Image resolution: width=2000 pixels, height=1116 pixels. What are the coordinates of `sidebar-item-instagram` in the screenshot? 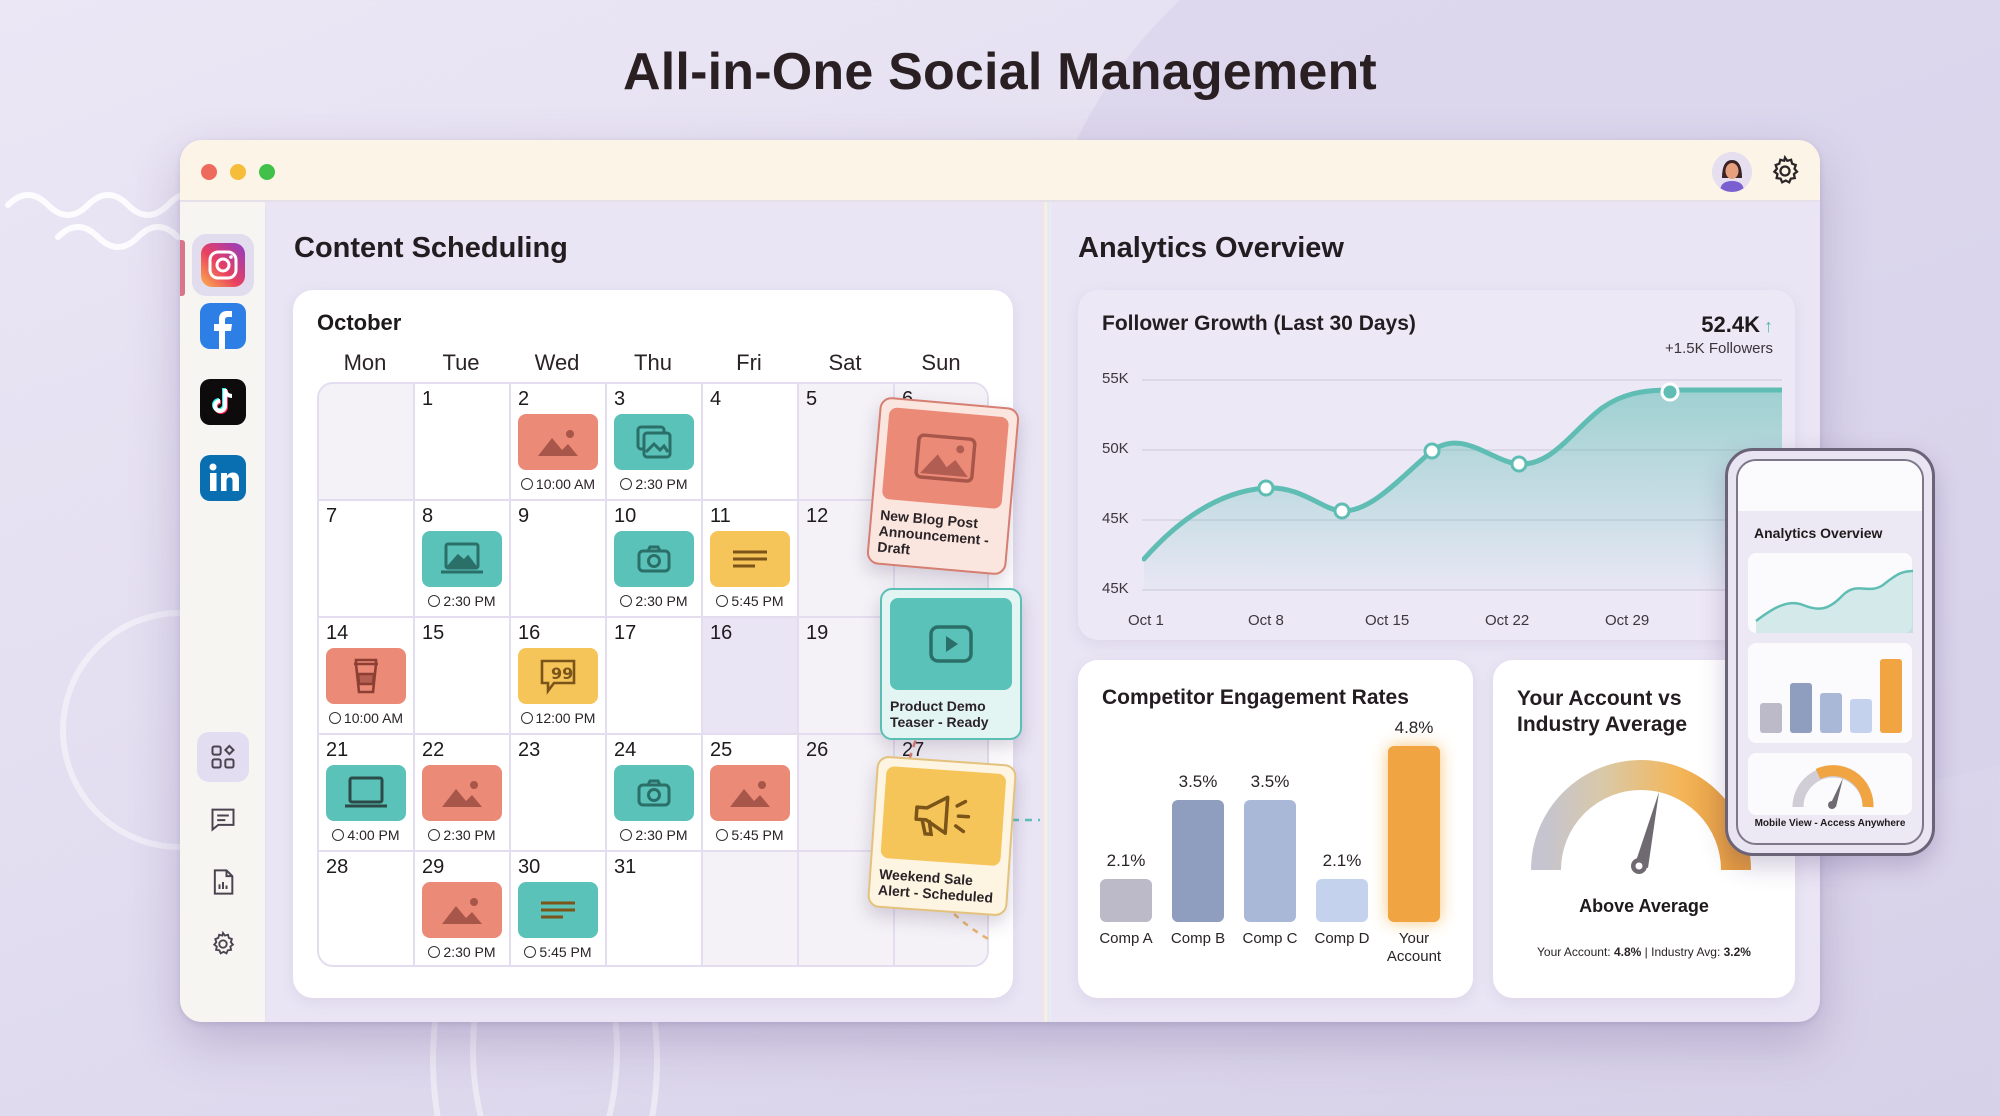 It's located at (223, 265).